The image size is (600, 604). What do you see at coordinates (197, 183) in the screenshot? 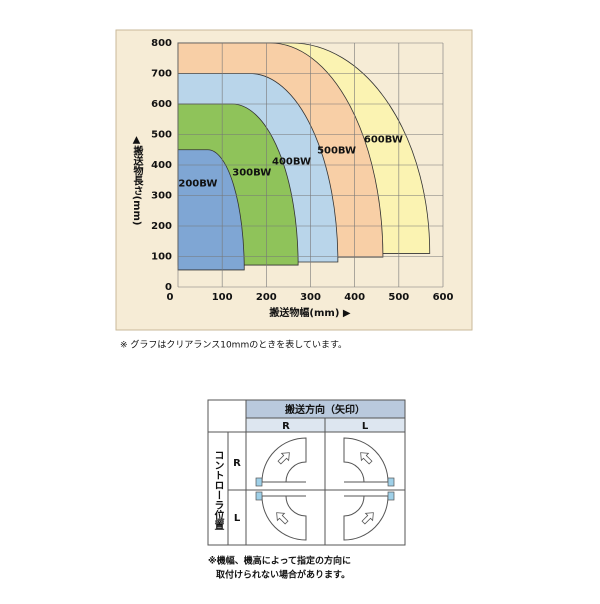
I see `band-label: 200BW` at bounding box center [197, 183].